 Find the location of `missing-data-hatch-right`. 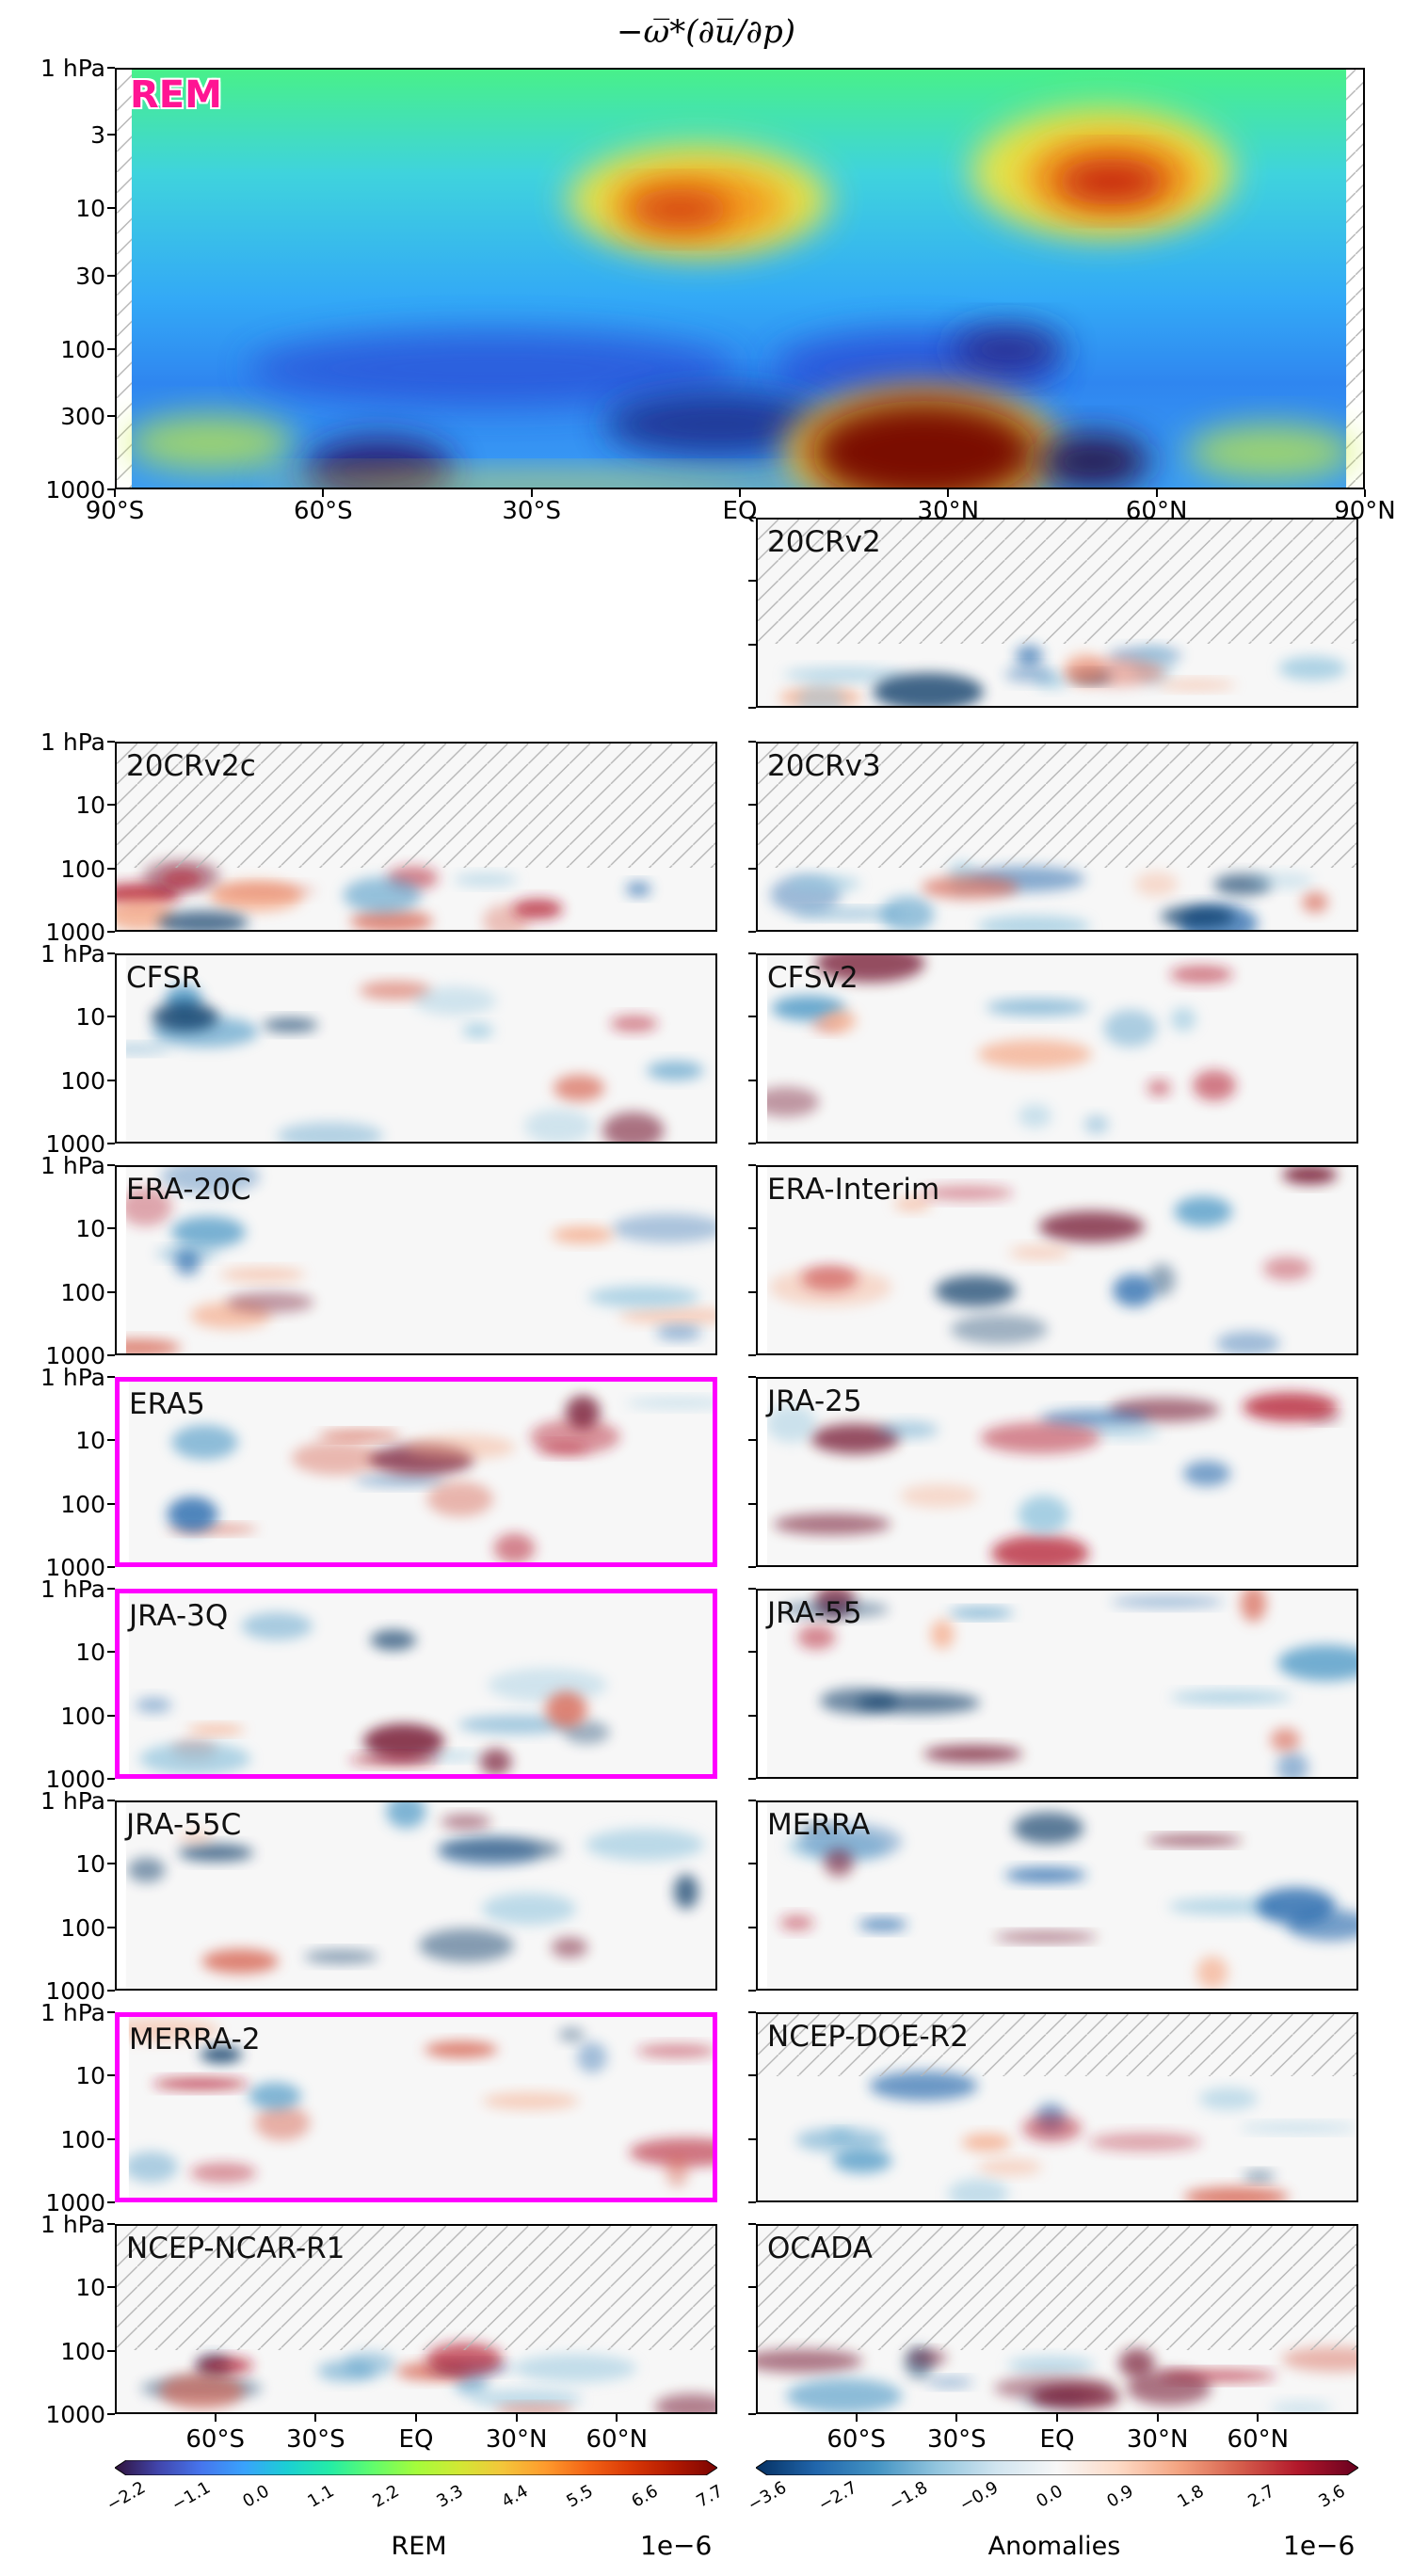

missing-data-hatch-right is located at coordinates (1354, 279).